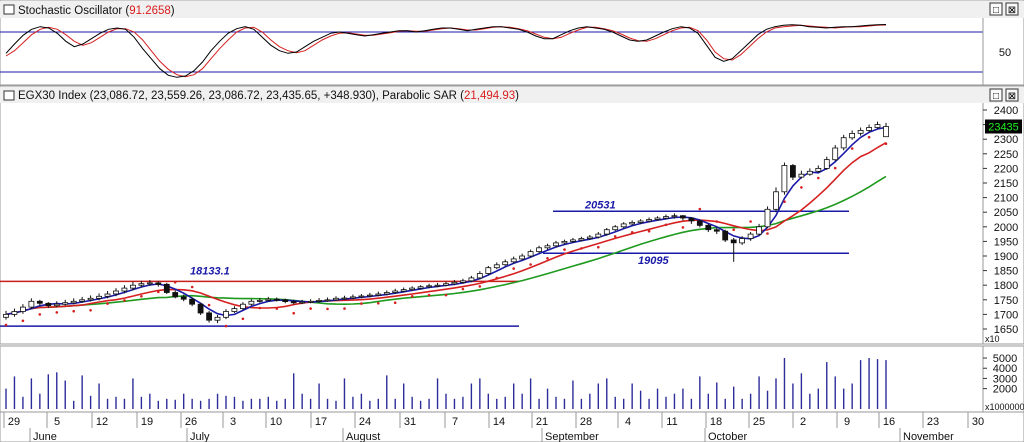 The image size is (1024, 442). What do you see at coordinates (446, 383) in the screenshot?
I see `volume-plot` at bounding box center [446, 383].